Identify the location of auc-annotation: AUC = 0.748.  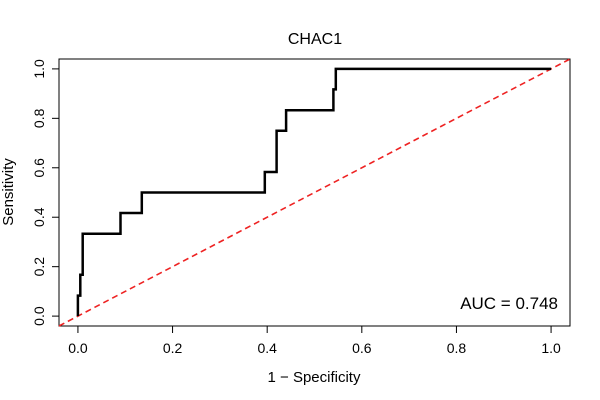
(509, 303).